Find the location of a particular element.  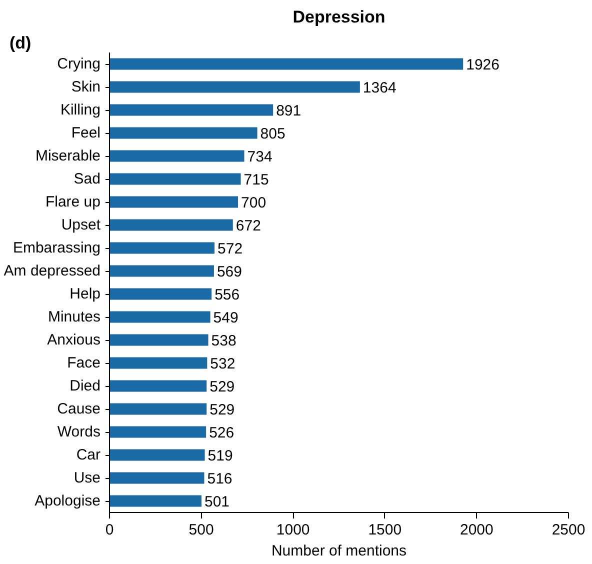

y-tick-label: Killing is located at coordinates (80, 110).